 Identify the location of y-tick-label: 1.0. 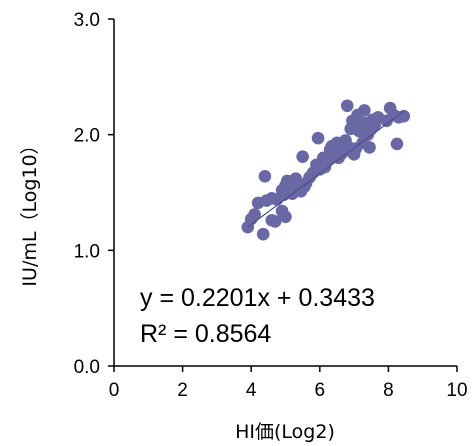
(87, 251).